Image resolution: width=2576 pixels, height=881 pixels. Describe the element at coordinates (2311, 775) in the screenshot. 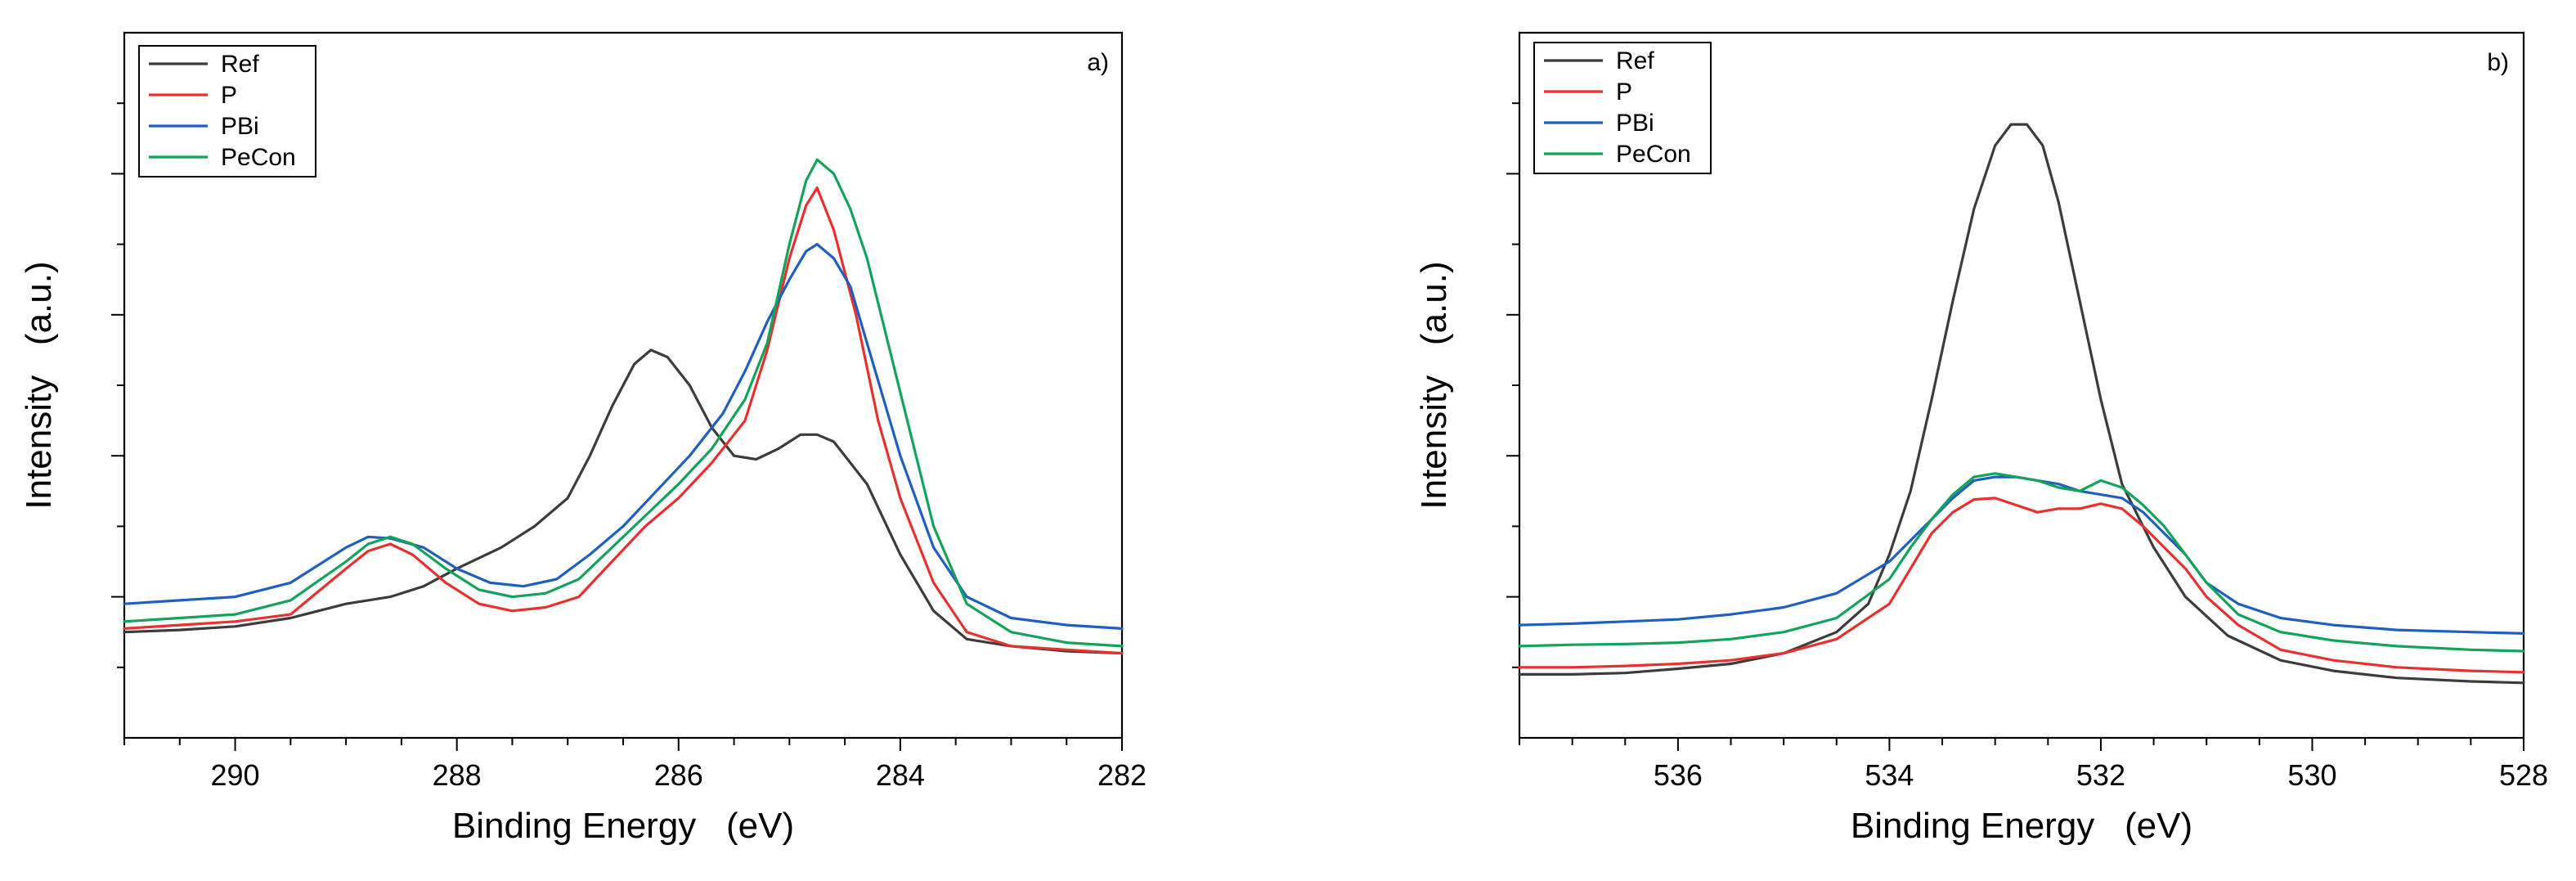

I see `x-tick-label: 530` at that location.